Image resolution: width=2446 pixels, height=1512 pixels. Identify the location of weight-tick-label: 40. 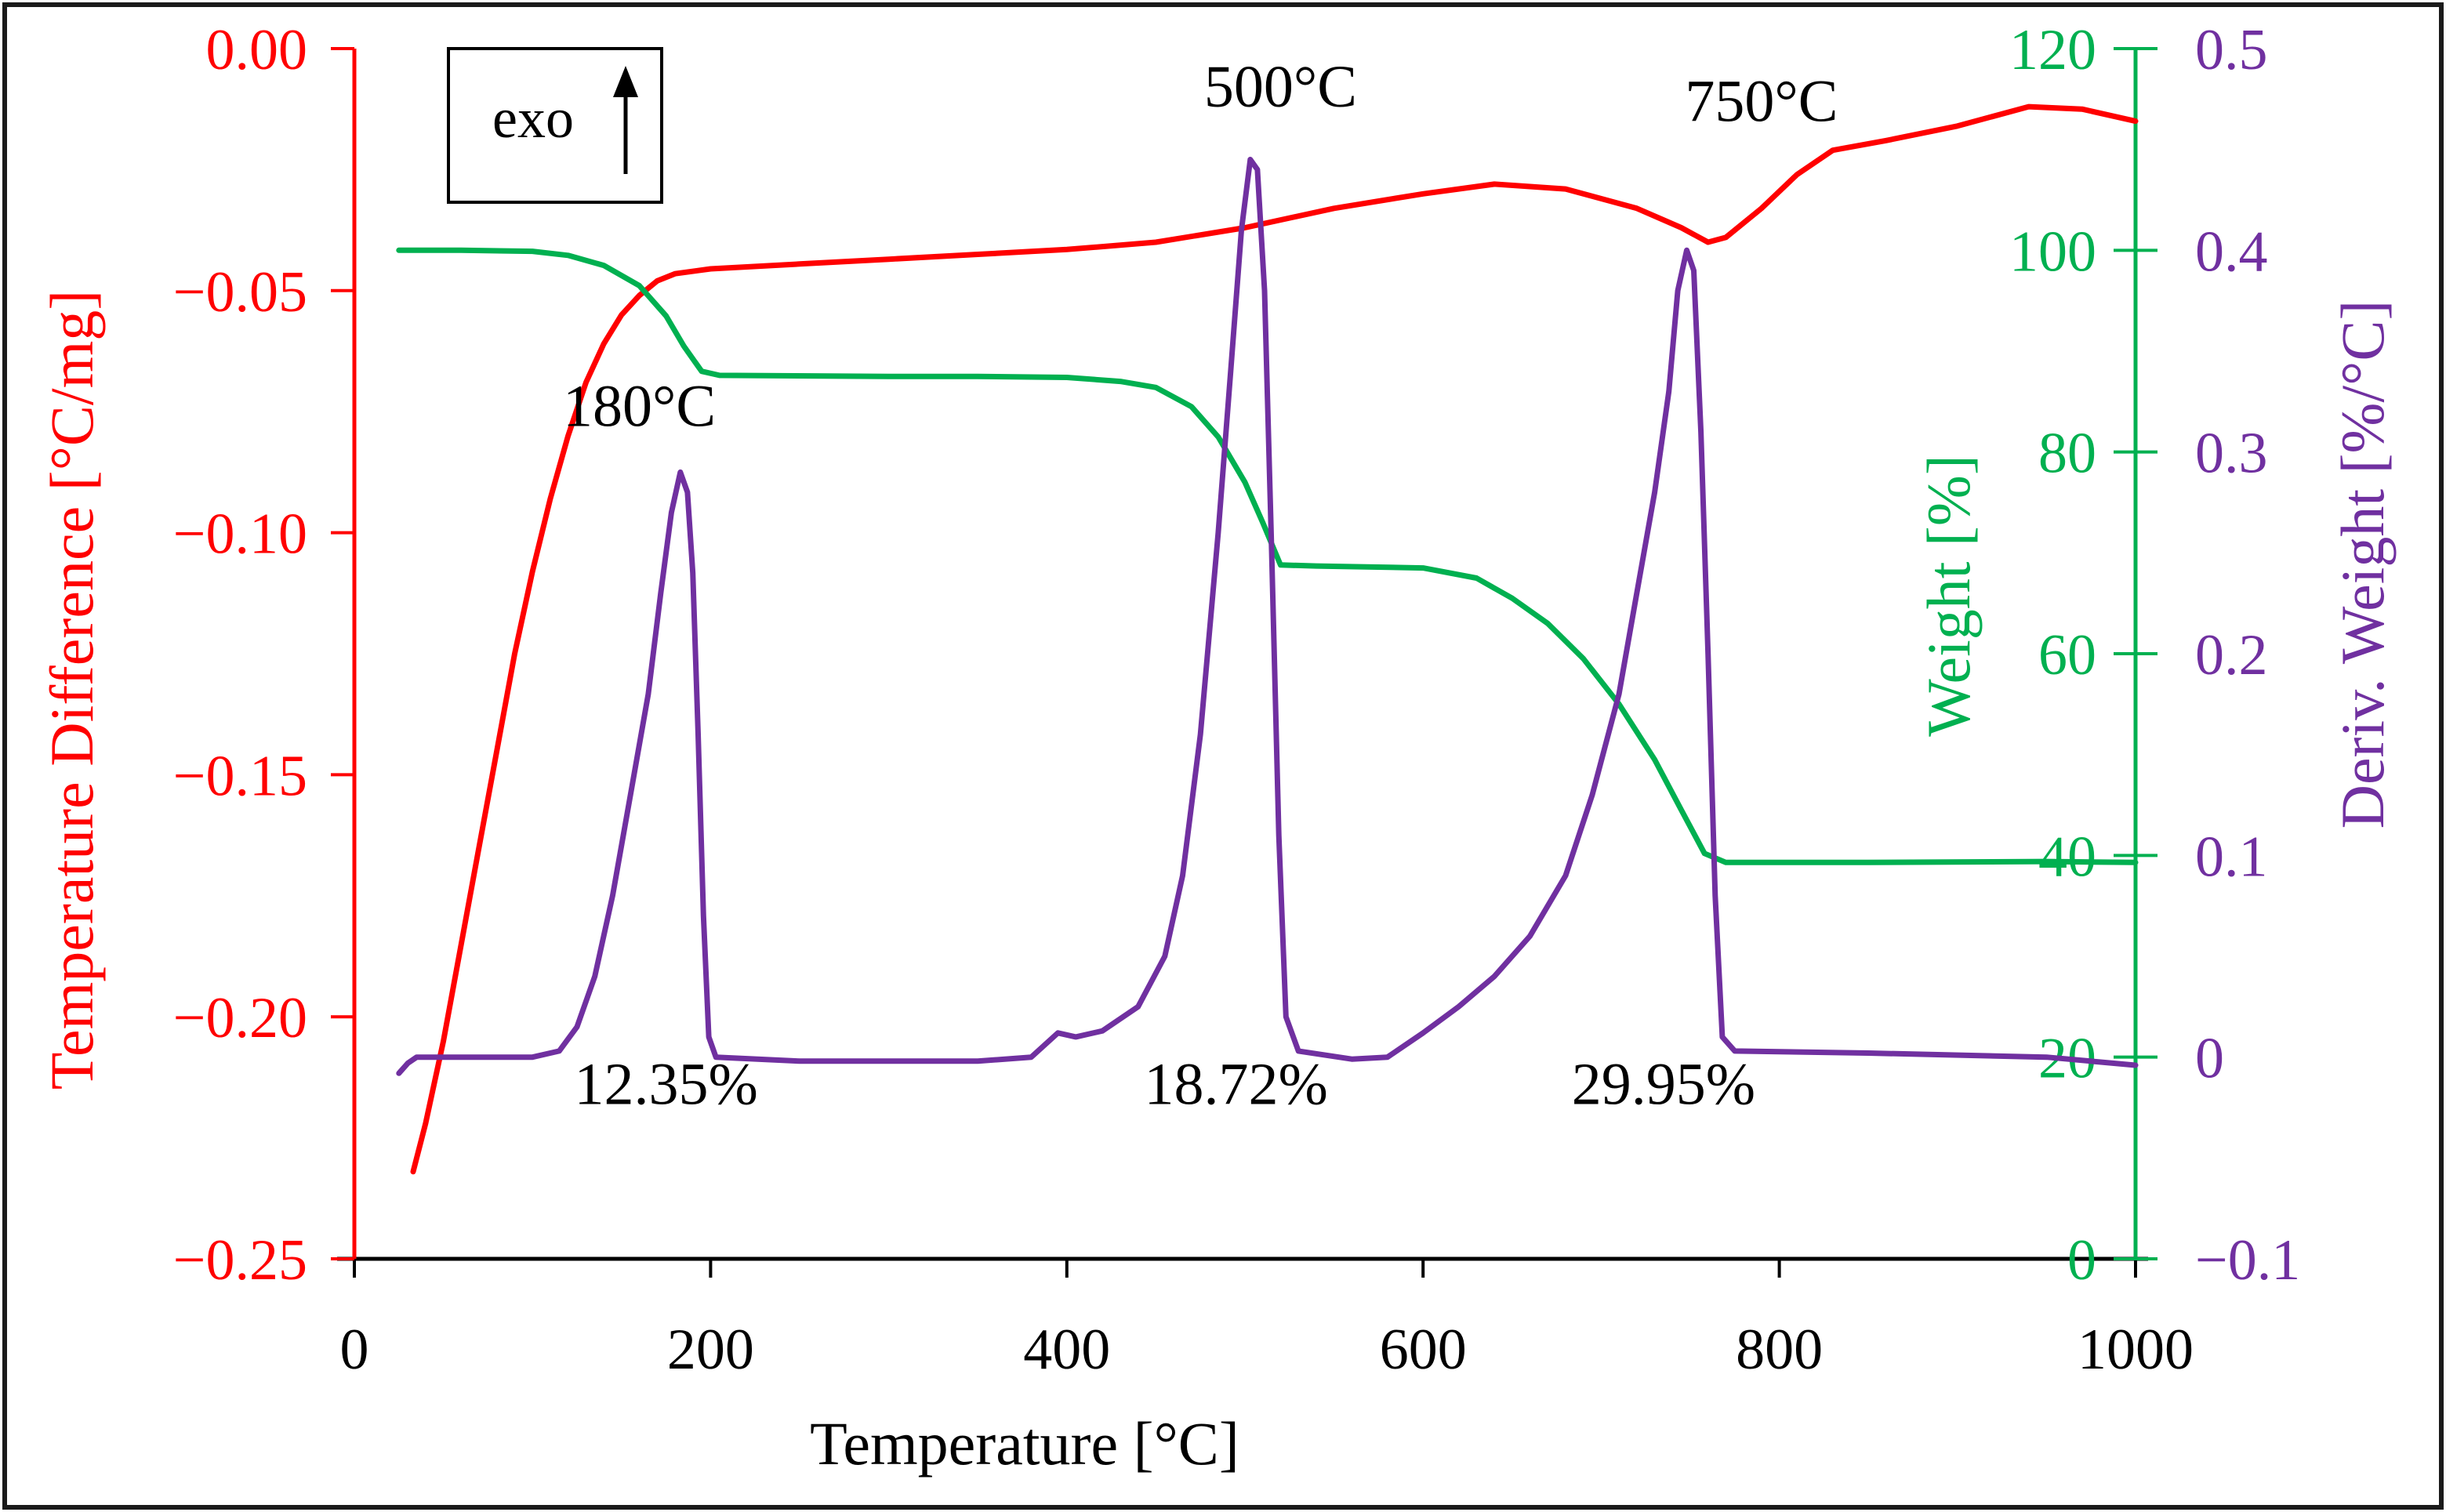
(2067, 857).